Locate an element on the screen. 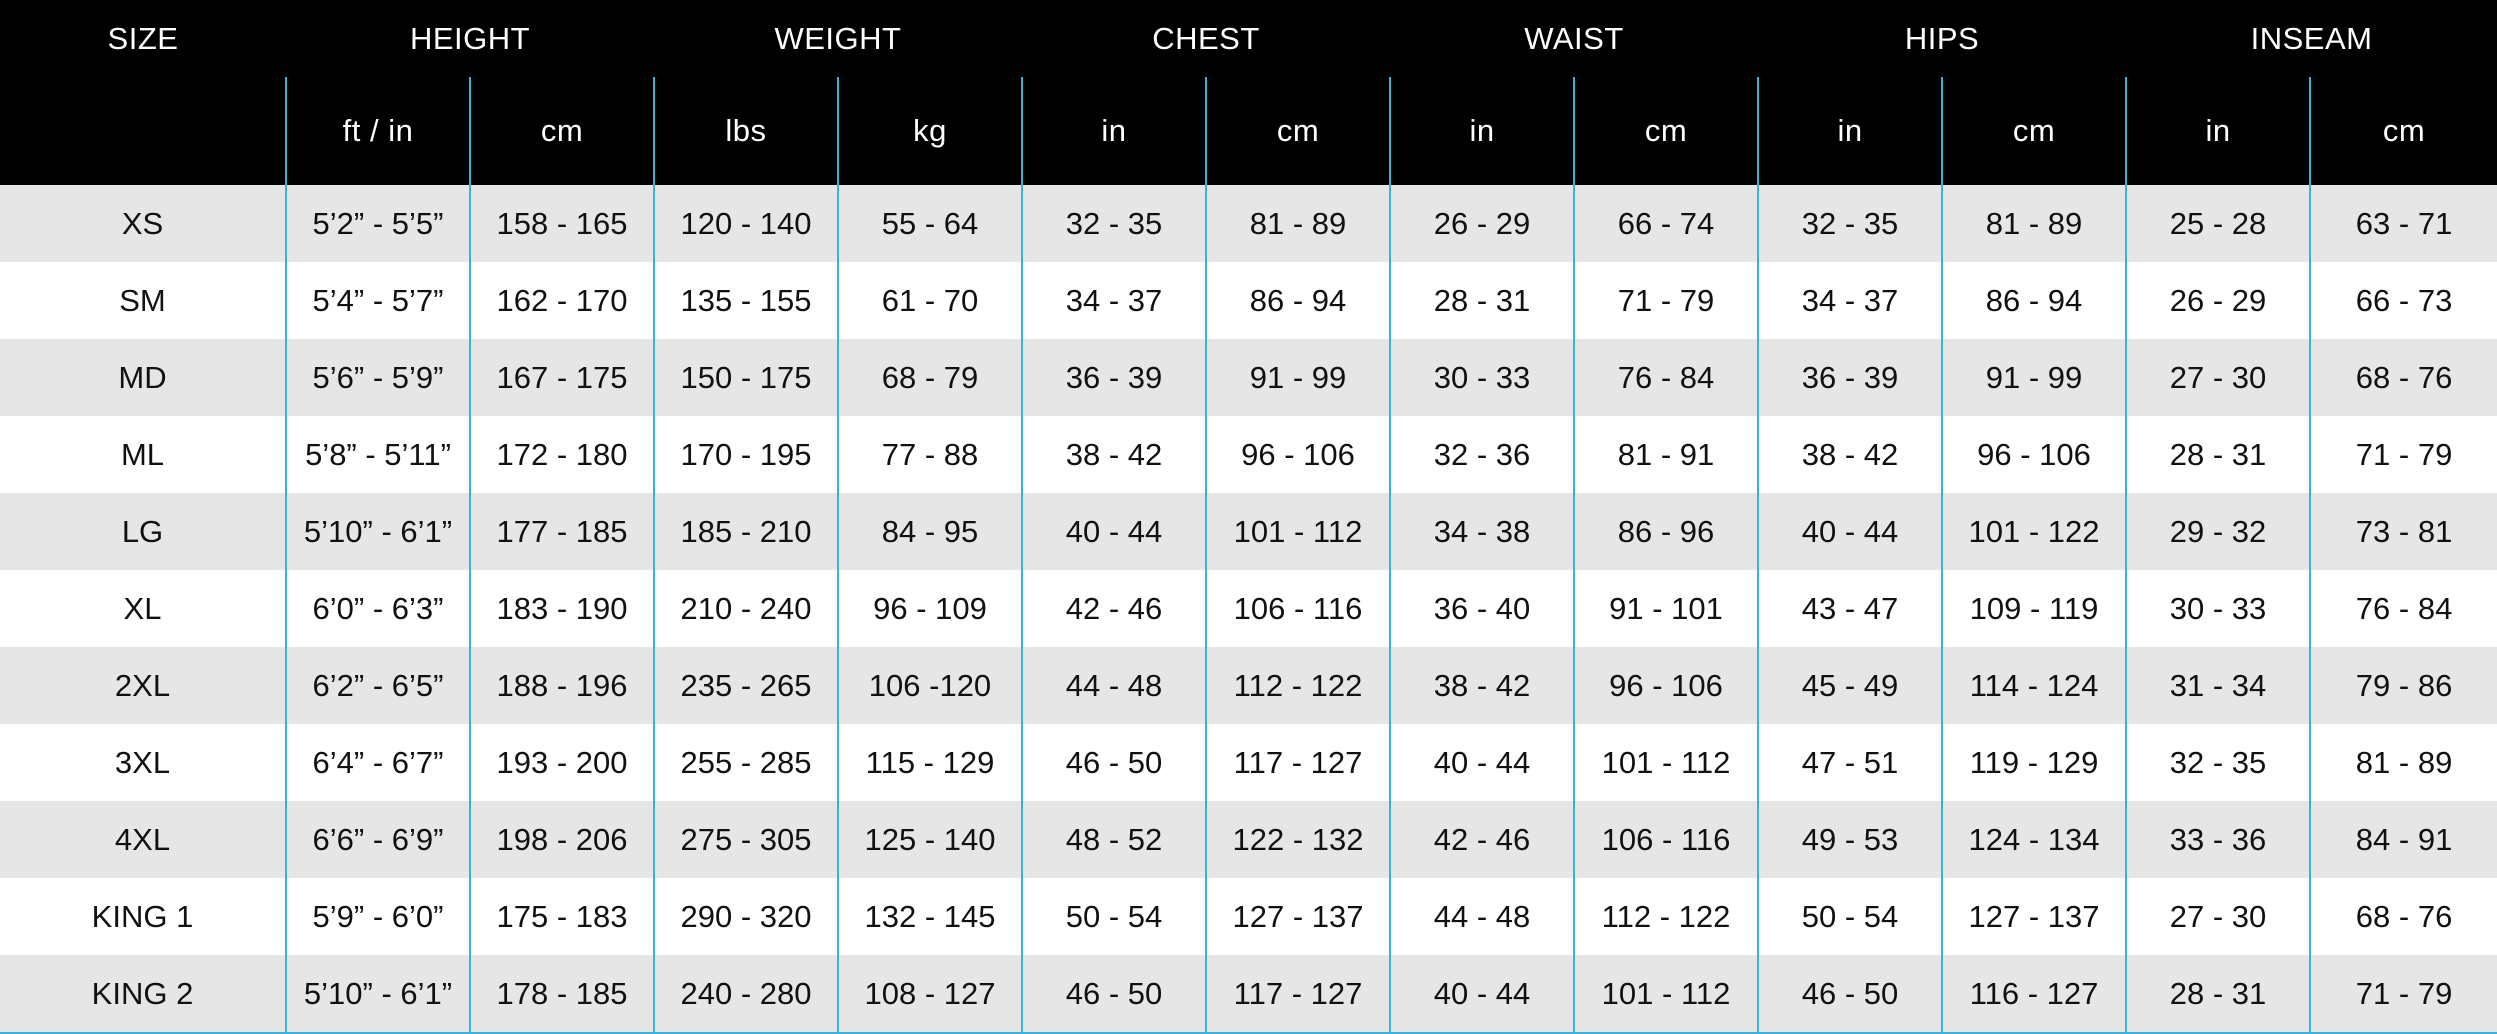 The width and height of the screenshot is (2497, 1034). weight-group-header: WEIGHT is located at coordinates (838, 38).